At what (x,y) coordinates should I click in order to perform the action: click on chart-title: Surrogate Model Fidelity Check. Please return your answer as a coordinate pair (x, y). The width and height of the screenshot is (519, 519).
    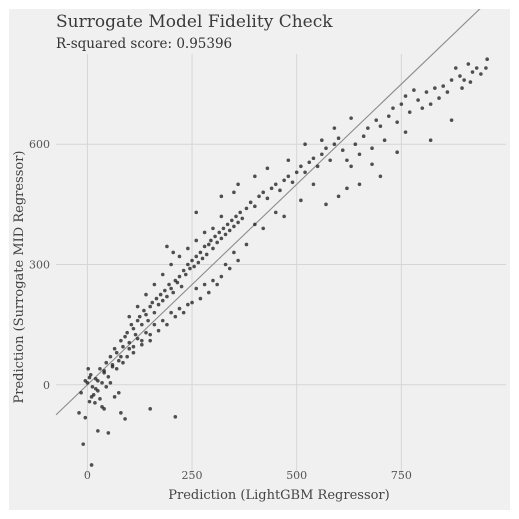
    Looking at the image, I should click on (194, 22).